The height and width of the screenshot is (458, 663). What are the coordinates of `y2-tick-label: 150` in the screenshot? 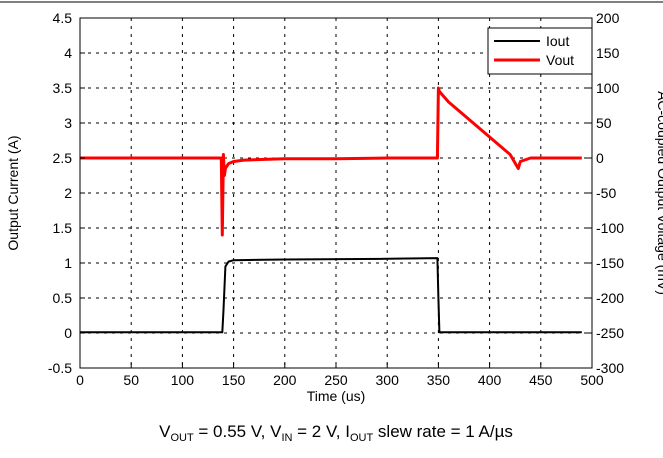 It's located at (608, 53).